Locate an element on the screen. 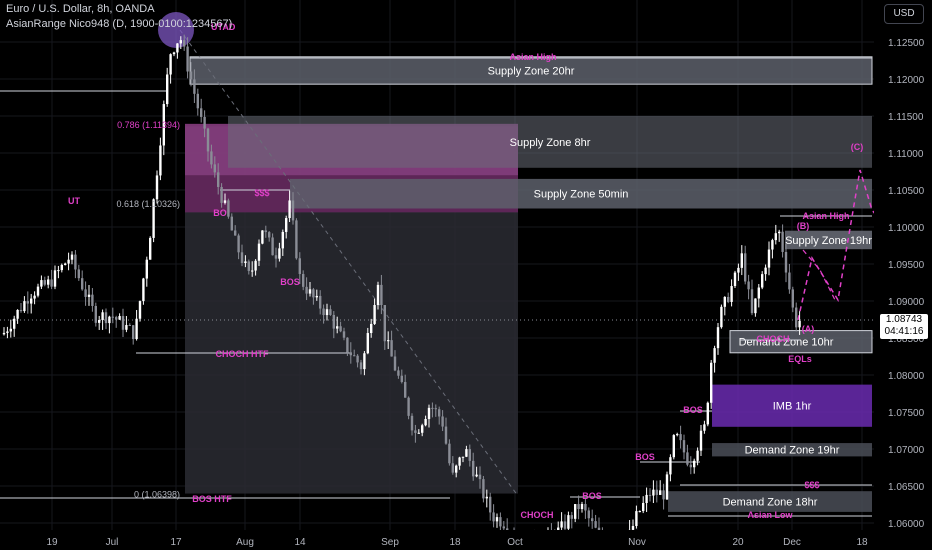 This screenshot has width=932, height=550. projection-path is located at coordinates (839, 245).